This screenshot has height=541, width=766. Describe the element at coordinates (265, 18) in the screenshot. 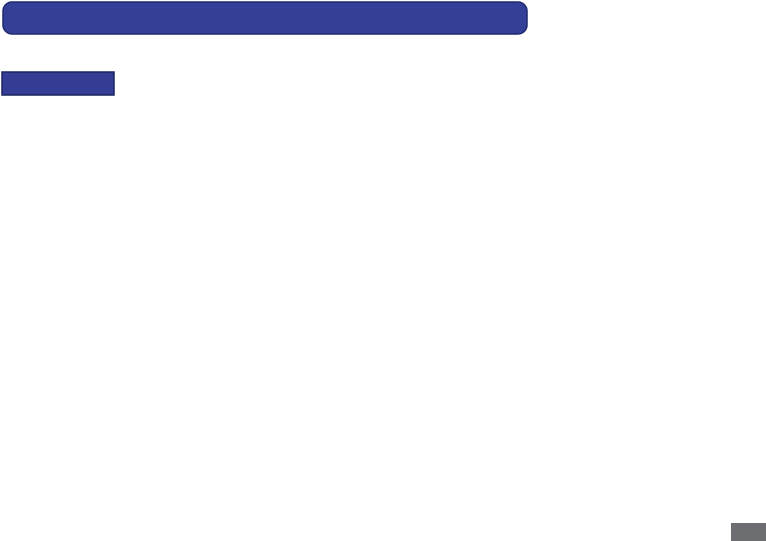

I see `header-bar` at that location.